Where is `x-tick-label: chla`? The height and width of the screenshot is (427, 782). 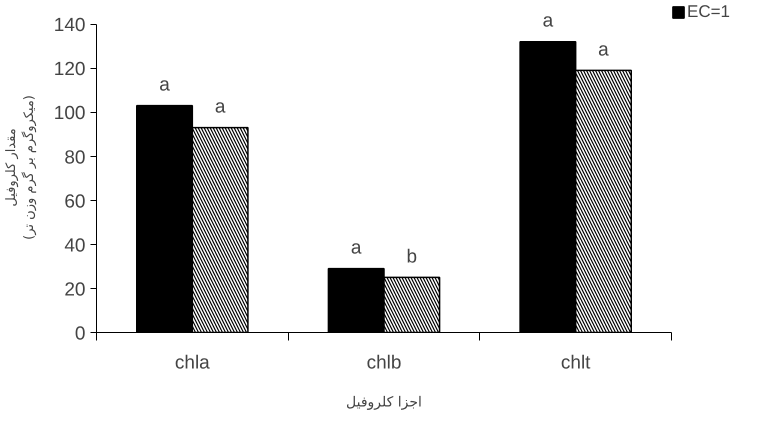 x-tick-label: chla is located at coordinates (192, 363).